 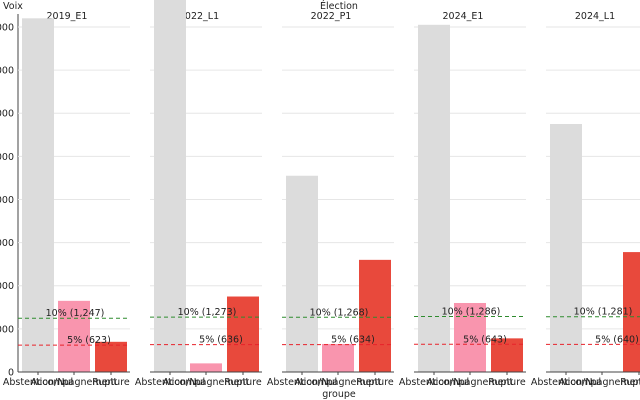 What do you see at coordinates (207, 312) in the screenshot?
I see `threshold-10-label: 10% (1,273)` at bounding box center [207, 312].